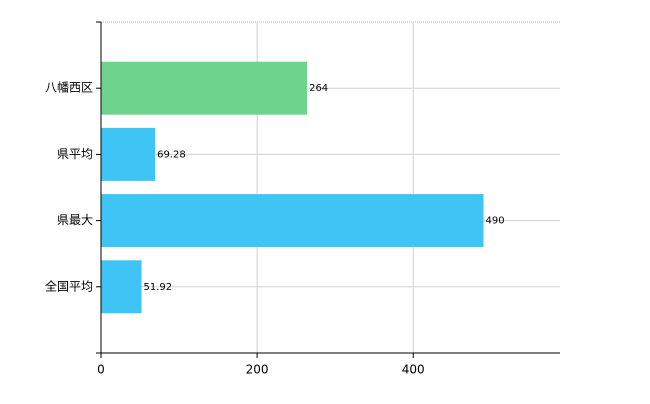 This screenshot has width=650, height=404. What do you see at coordinates (171, 154) in the screenshot?
I see `value-label: 69.28` at bounding box center [171, 154].